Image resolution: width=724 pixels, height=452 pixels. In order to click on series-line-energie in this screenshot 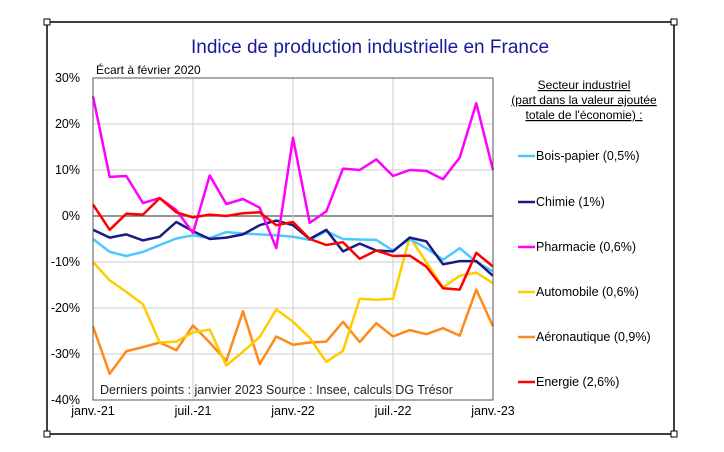, I will do `click(292, 243)`.